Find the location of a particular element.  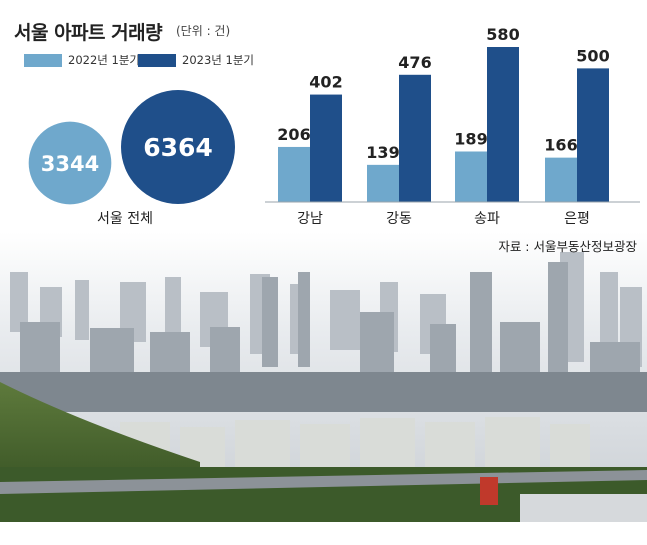

legend-item-2023: 2023년 1분기 is located at coordinates (196, 60).